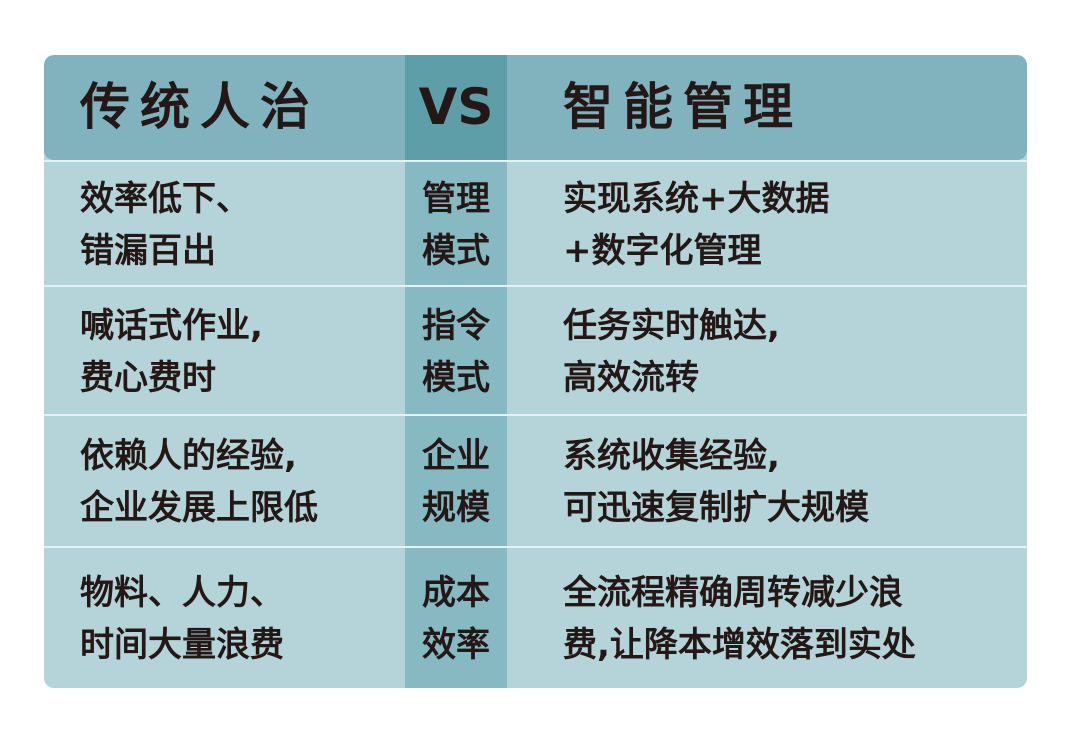 This screenshot has width=1080, height=748. I want to click on table-header, so click(535, 107).